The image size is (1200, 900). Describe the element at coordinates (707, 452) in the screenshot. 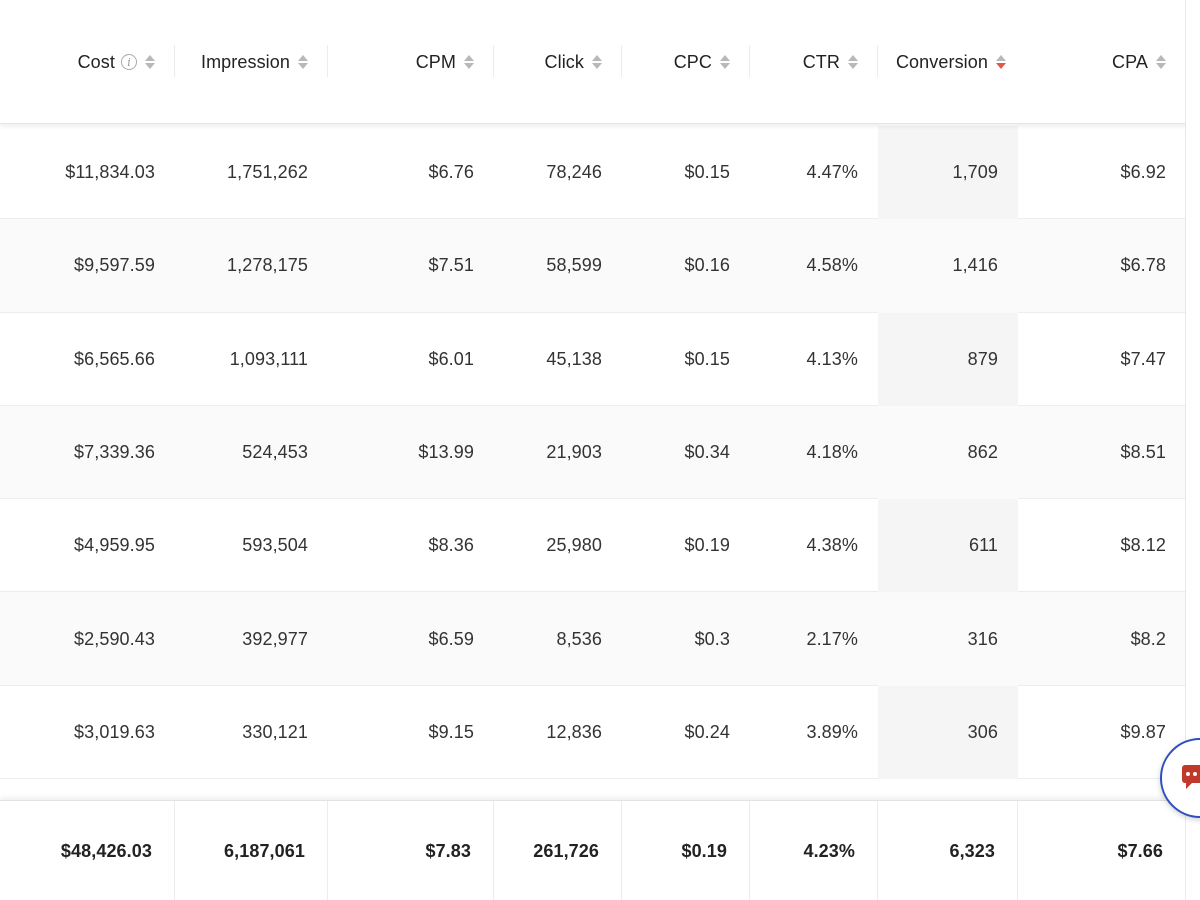

I see `cell-cpc: $0.34` at that location.